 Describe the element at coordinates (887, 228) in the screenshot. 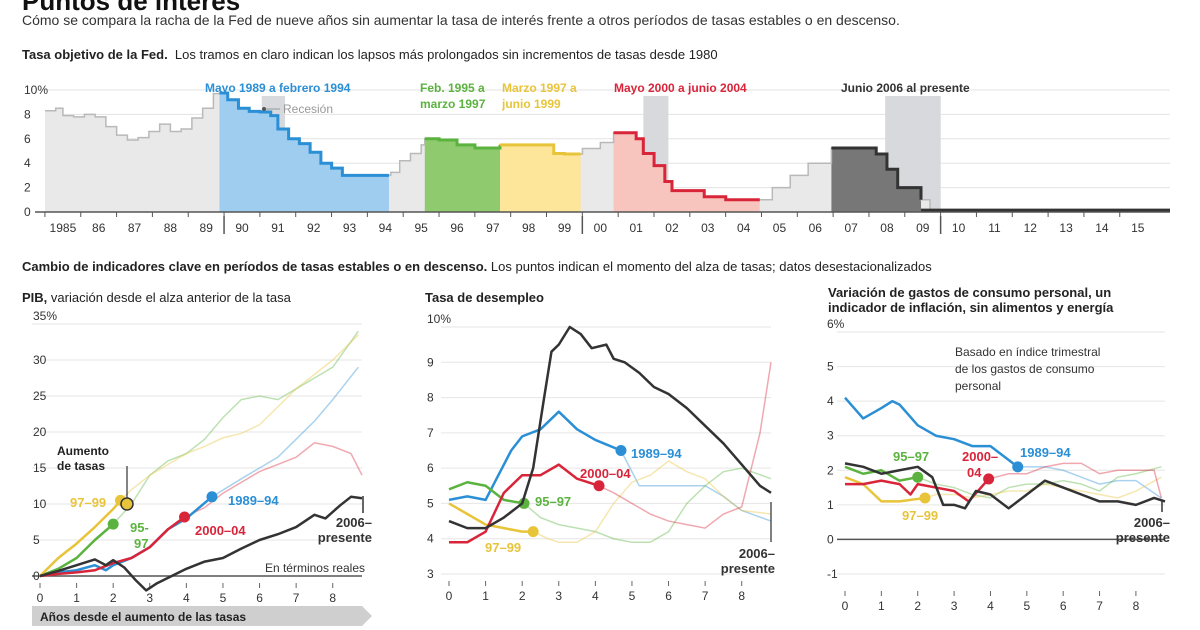

I see `x-tick-label: 08` at that location.